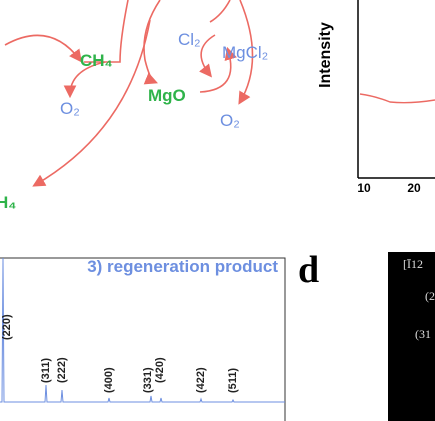 The image size is (435, 421). Describe the element at coordinates (233, 380) in the screenshot. I see `peak-label: (511)` at that location.